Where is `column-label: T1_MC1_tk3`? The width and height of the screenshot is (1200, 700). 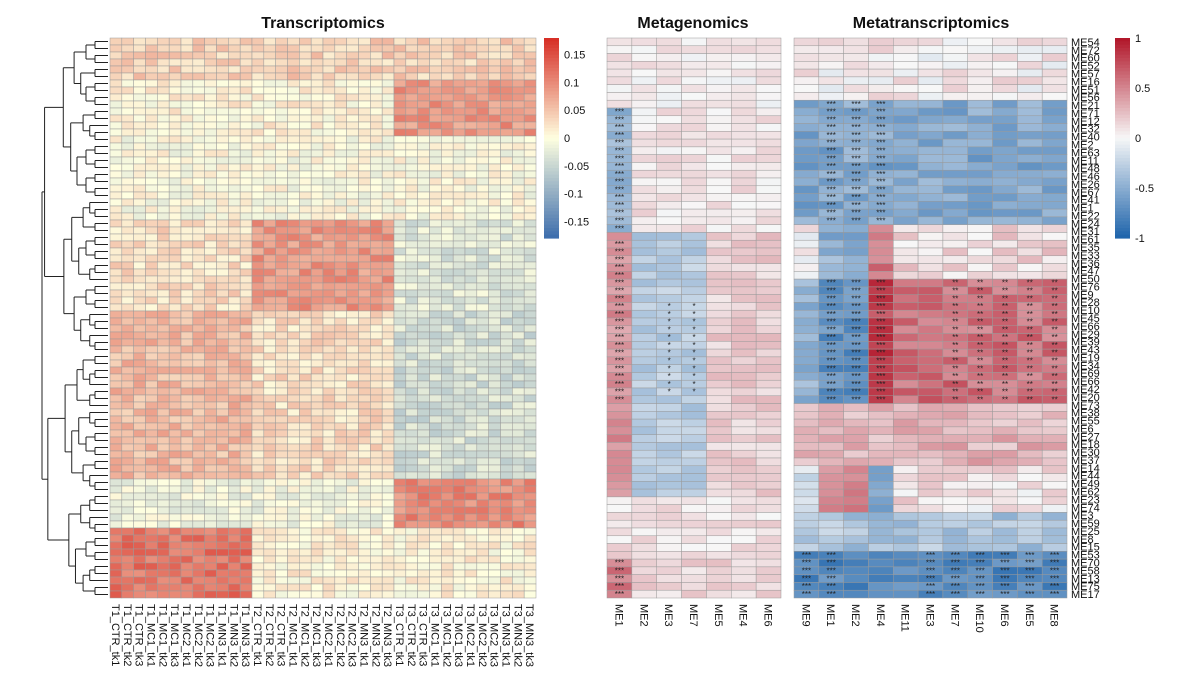
column-label: T1_MC1_tk3 is located at coordinates (174, 635).